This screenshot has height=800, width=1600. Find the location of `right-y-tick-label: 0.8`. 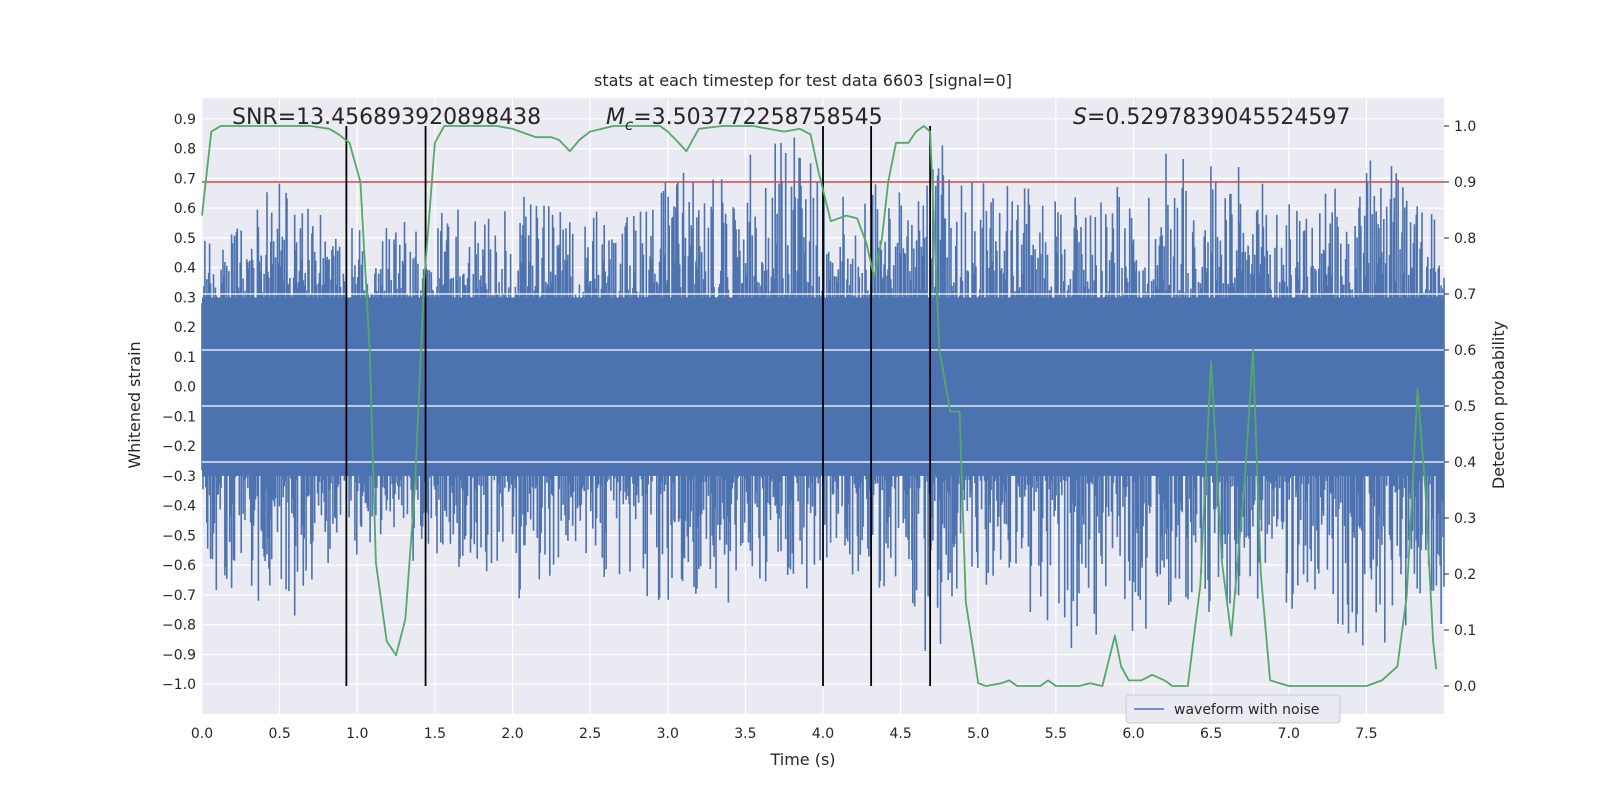

right-y-tick-label: 0.8 is located at coordinates (1465, 239).